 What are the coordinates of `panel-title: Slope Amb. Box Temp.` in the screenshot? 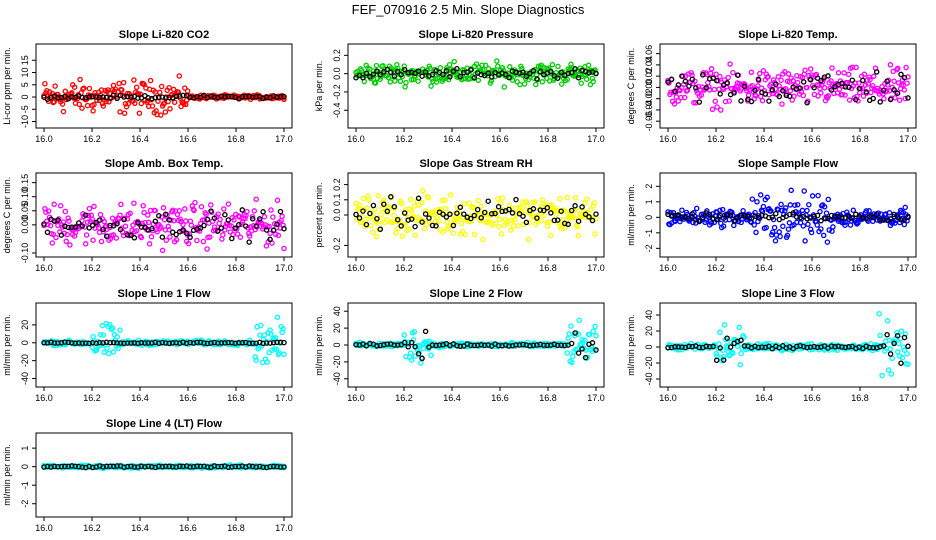 It's located at (164, 164).